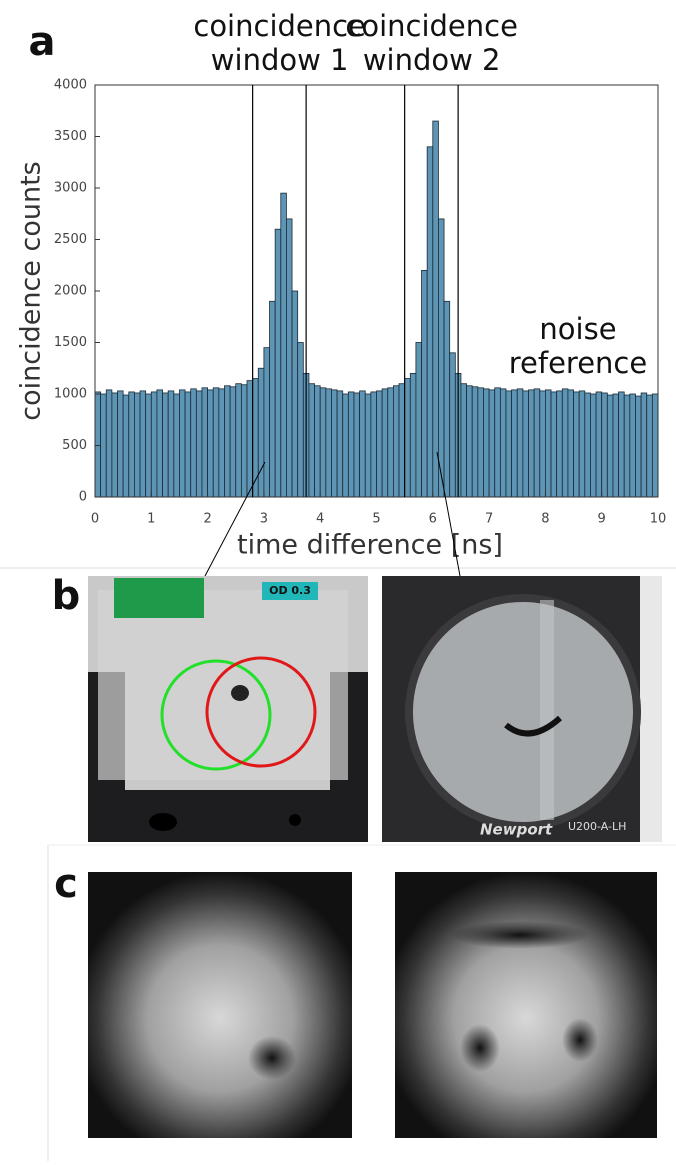 Image resolution: width=676 pixels, height=1165 pixels. Describe the element at coordinates (66, 596) in the screenshot. I see `panel-label: b` at that location.